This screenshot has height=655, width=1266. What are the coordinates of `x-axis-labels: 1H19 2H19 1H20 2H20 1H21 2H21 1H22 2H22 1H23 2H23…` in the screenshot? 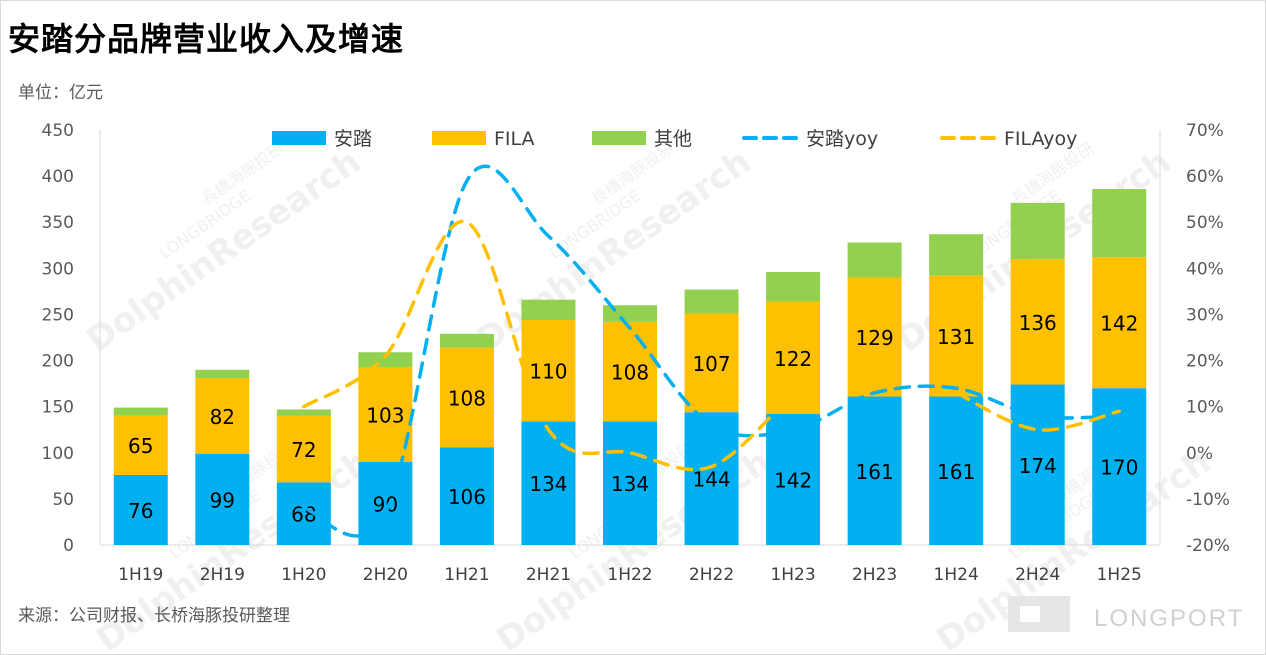 It's located at (630, 575).